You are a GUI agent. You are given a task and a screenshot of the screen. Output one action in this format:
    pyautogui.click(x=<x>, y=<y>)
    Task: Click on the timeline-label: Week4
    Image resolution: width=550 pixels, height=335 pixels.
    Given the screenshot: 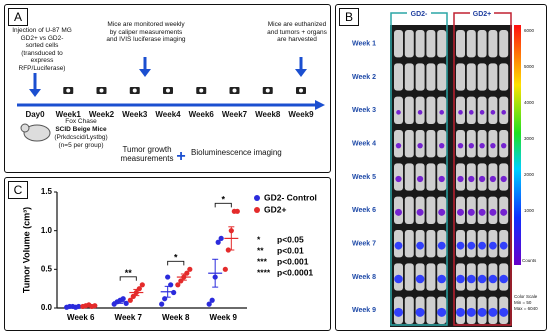 What is the action you would take?
    pyautogui.click(x=168, y=114)
    